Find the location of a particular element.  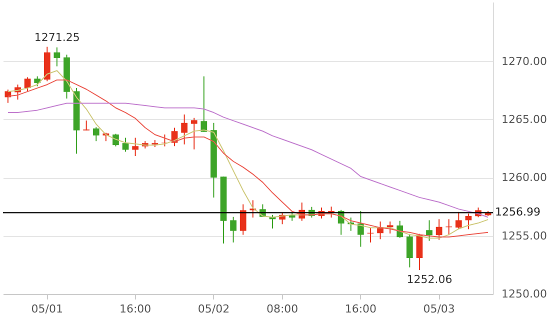

x-tick-label: 08:00 is located at coordinates (282, 309).